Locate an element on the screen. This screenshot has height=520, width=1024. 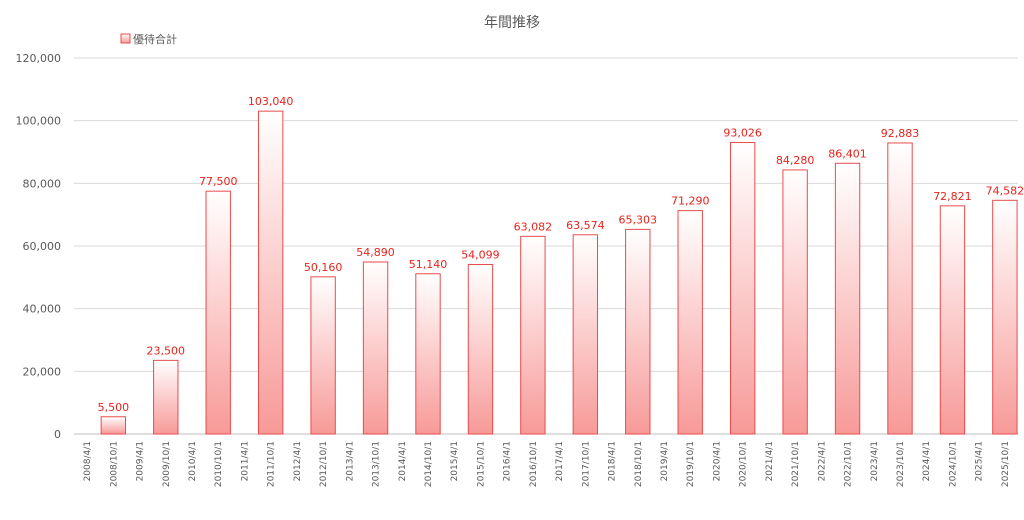
x-tick-label: 2024/4/1 is located at coordinates (927, 461).